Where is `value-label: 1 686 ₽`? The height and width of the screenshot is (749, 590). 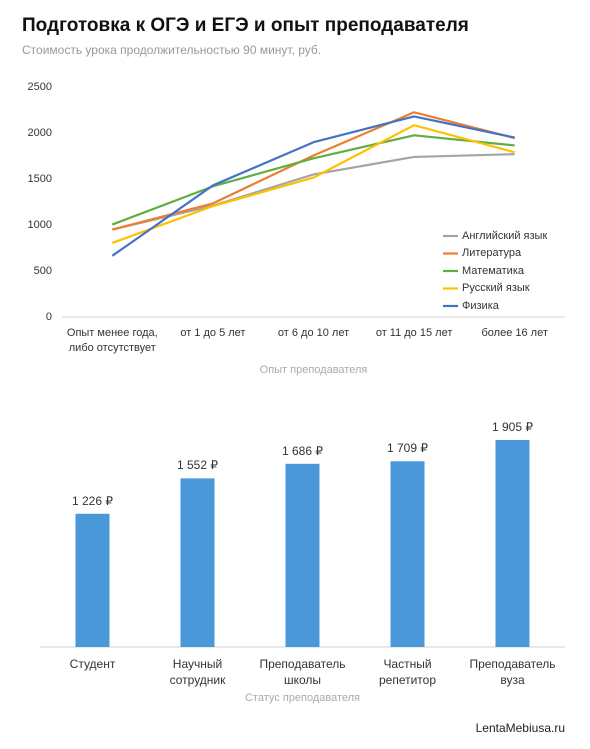
value-label: 1 686 ₽ is located at coordinates (302, 450).